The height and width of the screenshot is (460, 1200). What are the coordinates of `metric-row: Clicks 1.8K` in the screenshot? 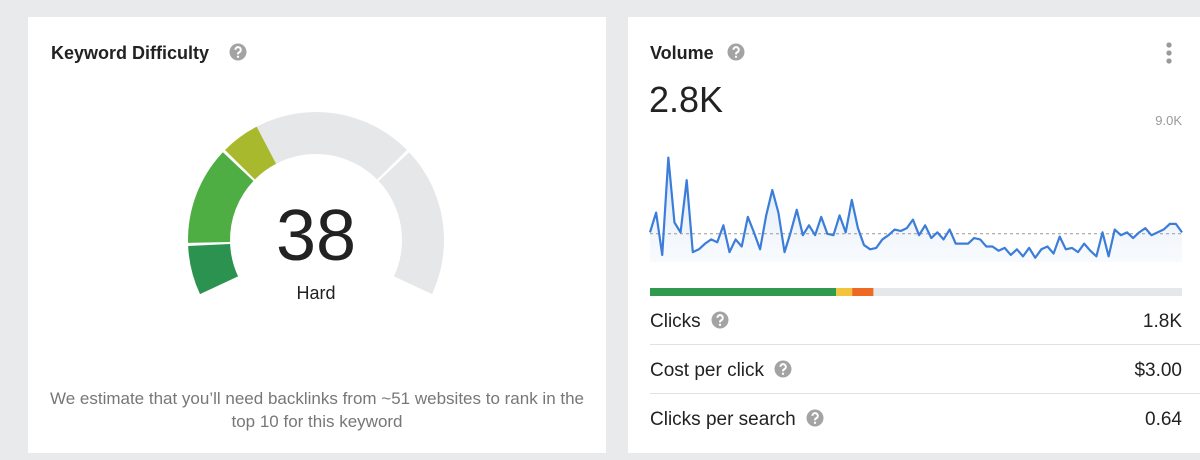 It's located at (916, 322).